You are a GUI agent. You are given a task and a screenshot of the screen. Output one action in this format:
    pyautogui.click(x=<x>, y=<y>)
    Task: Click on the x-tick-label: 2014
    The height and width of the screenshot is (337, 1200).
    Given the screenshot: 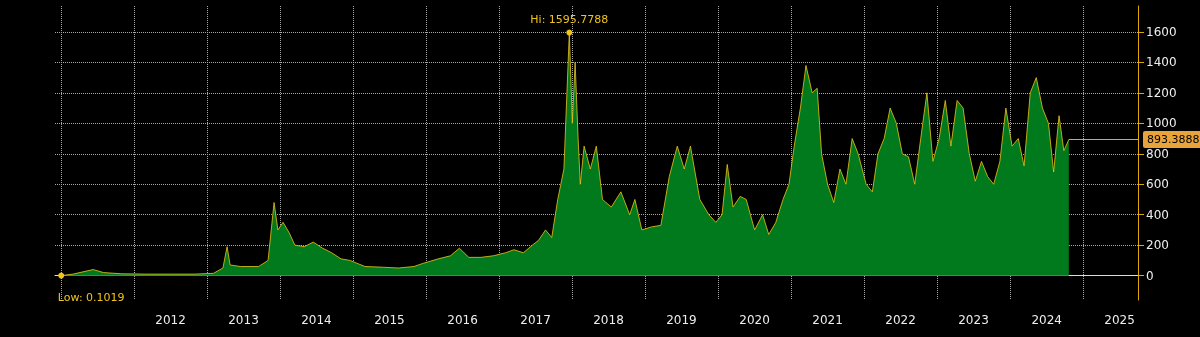 What is the action you would take?
    pyautogui.click(x=316, y=320)
    